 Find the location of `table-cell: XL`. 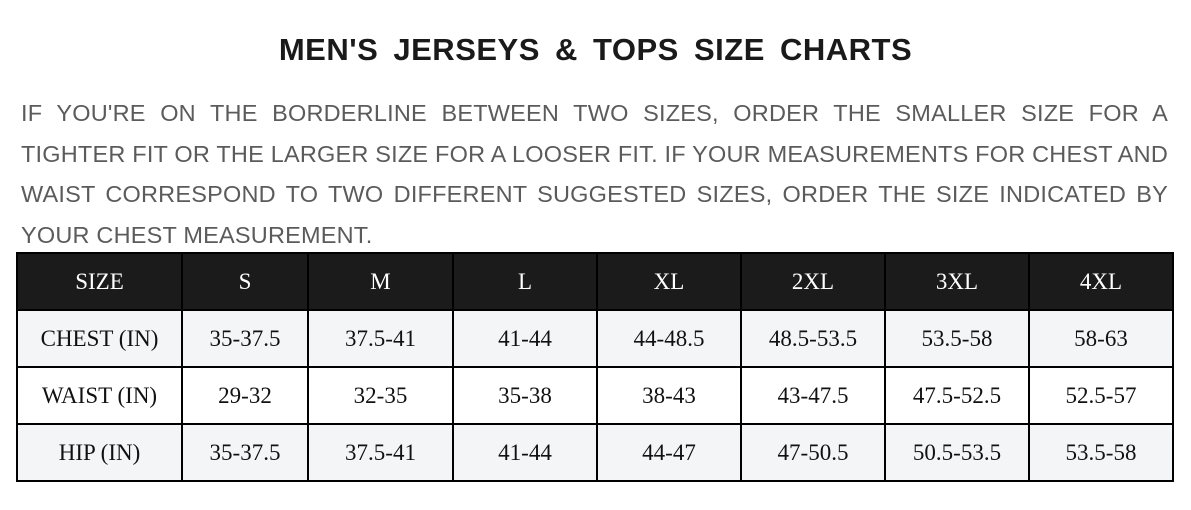

table-cell: XL is located at coordinates (669, 281).